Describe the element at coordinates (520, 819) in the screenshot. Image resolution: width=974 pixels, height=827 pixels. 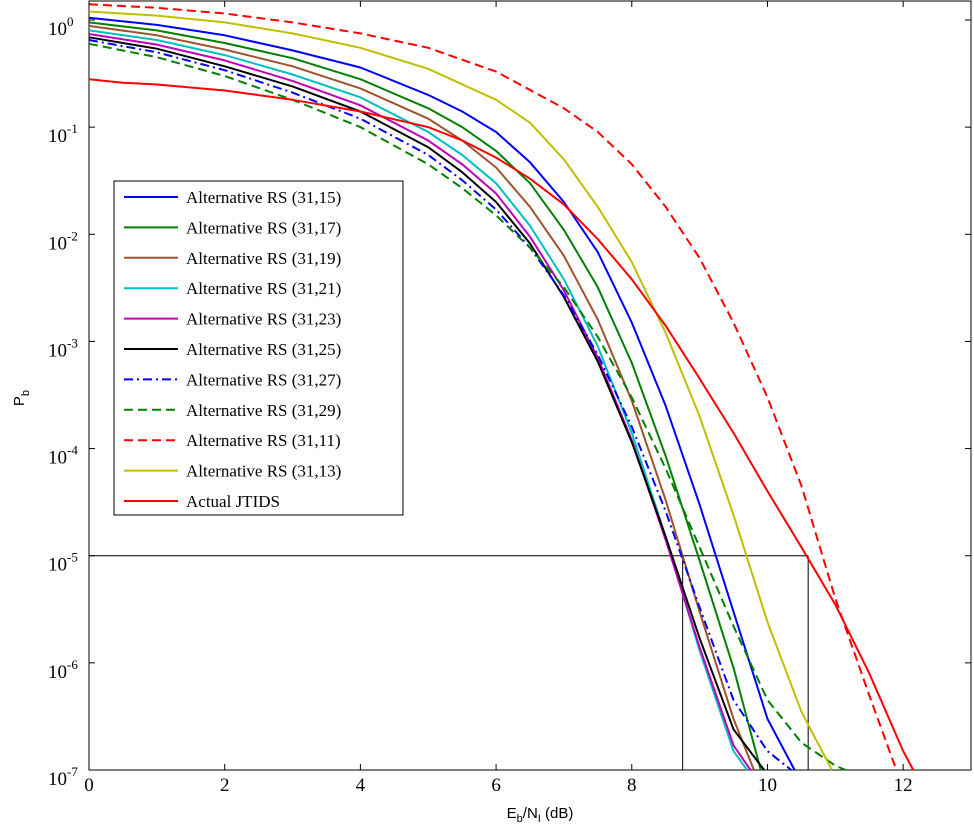
I see `x-axis-label-sub1: b` at that location.